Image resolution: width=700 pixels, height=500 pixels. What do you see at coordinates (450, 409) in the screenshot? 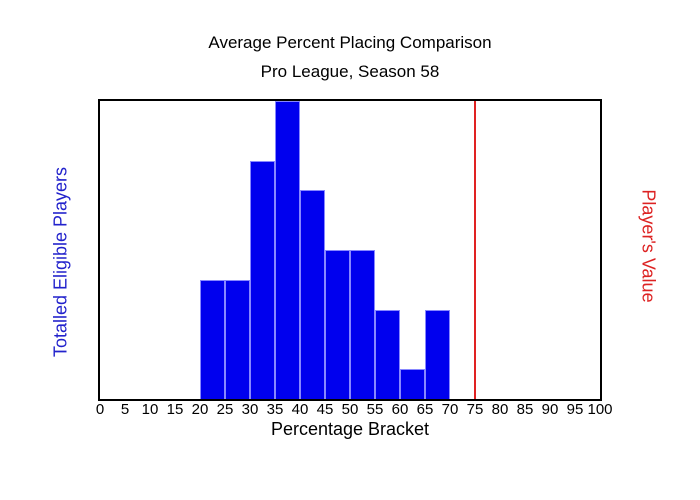
I see `x-tick-label: 70` at bounding box center [450, 409].